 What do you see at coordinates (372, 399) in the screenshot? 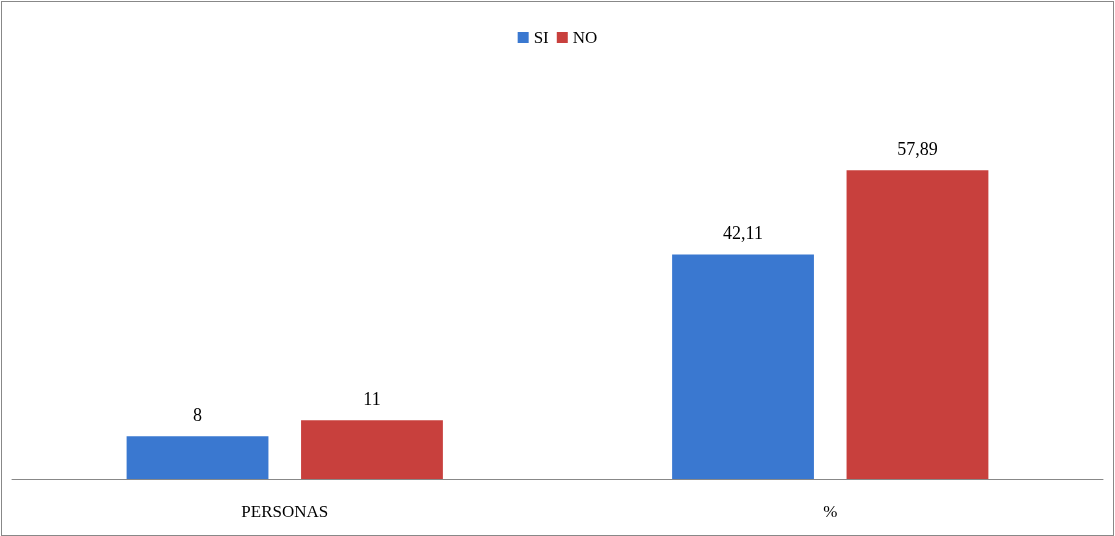
I see `data-label: 11` at bounding box center [372, 399].